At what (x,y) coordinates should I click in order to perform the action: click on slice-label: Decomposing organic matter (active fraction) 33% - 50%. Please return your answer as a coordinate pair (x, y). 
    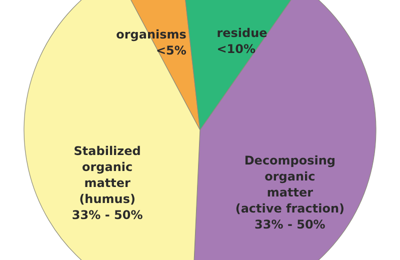
    Looking at the image, I should click on (290, 193).